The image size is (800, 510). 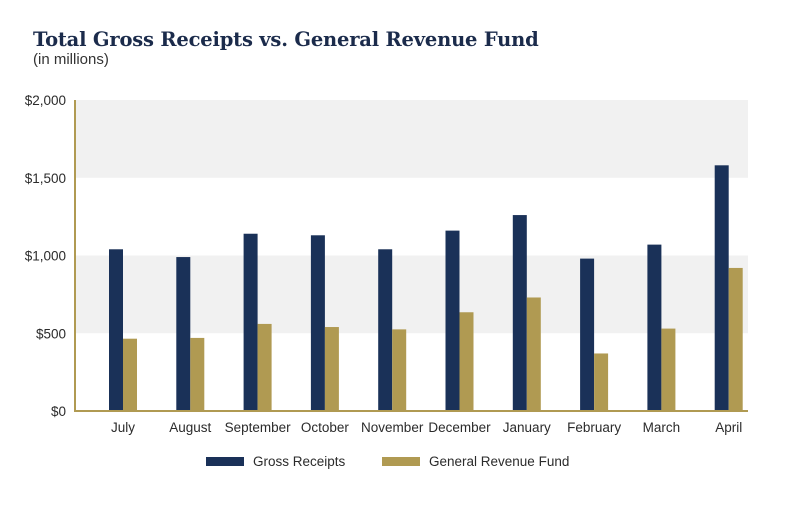 I want to click on bar-gross-receipts-december, so click(x=452, y=320).